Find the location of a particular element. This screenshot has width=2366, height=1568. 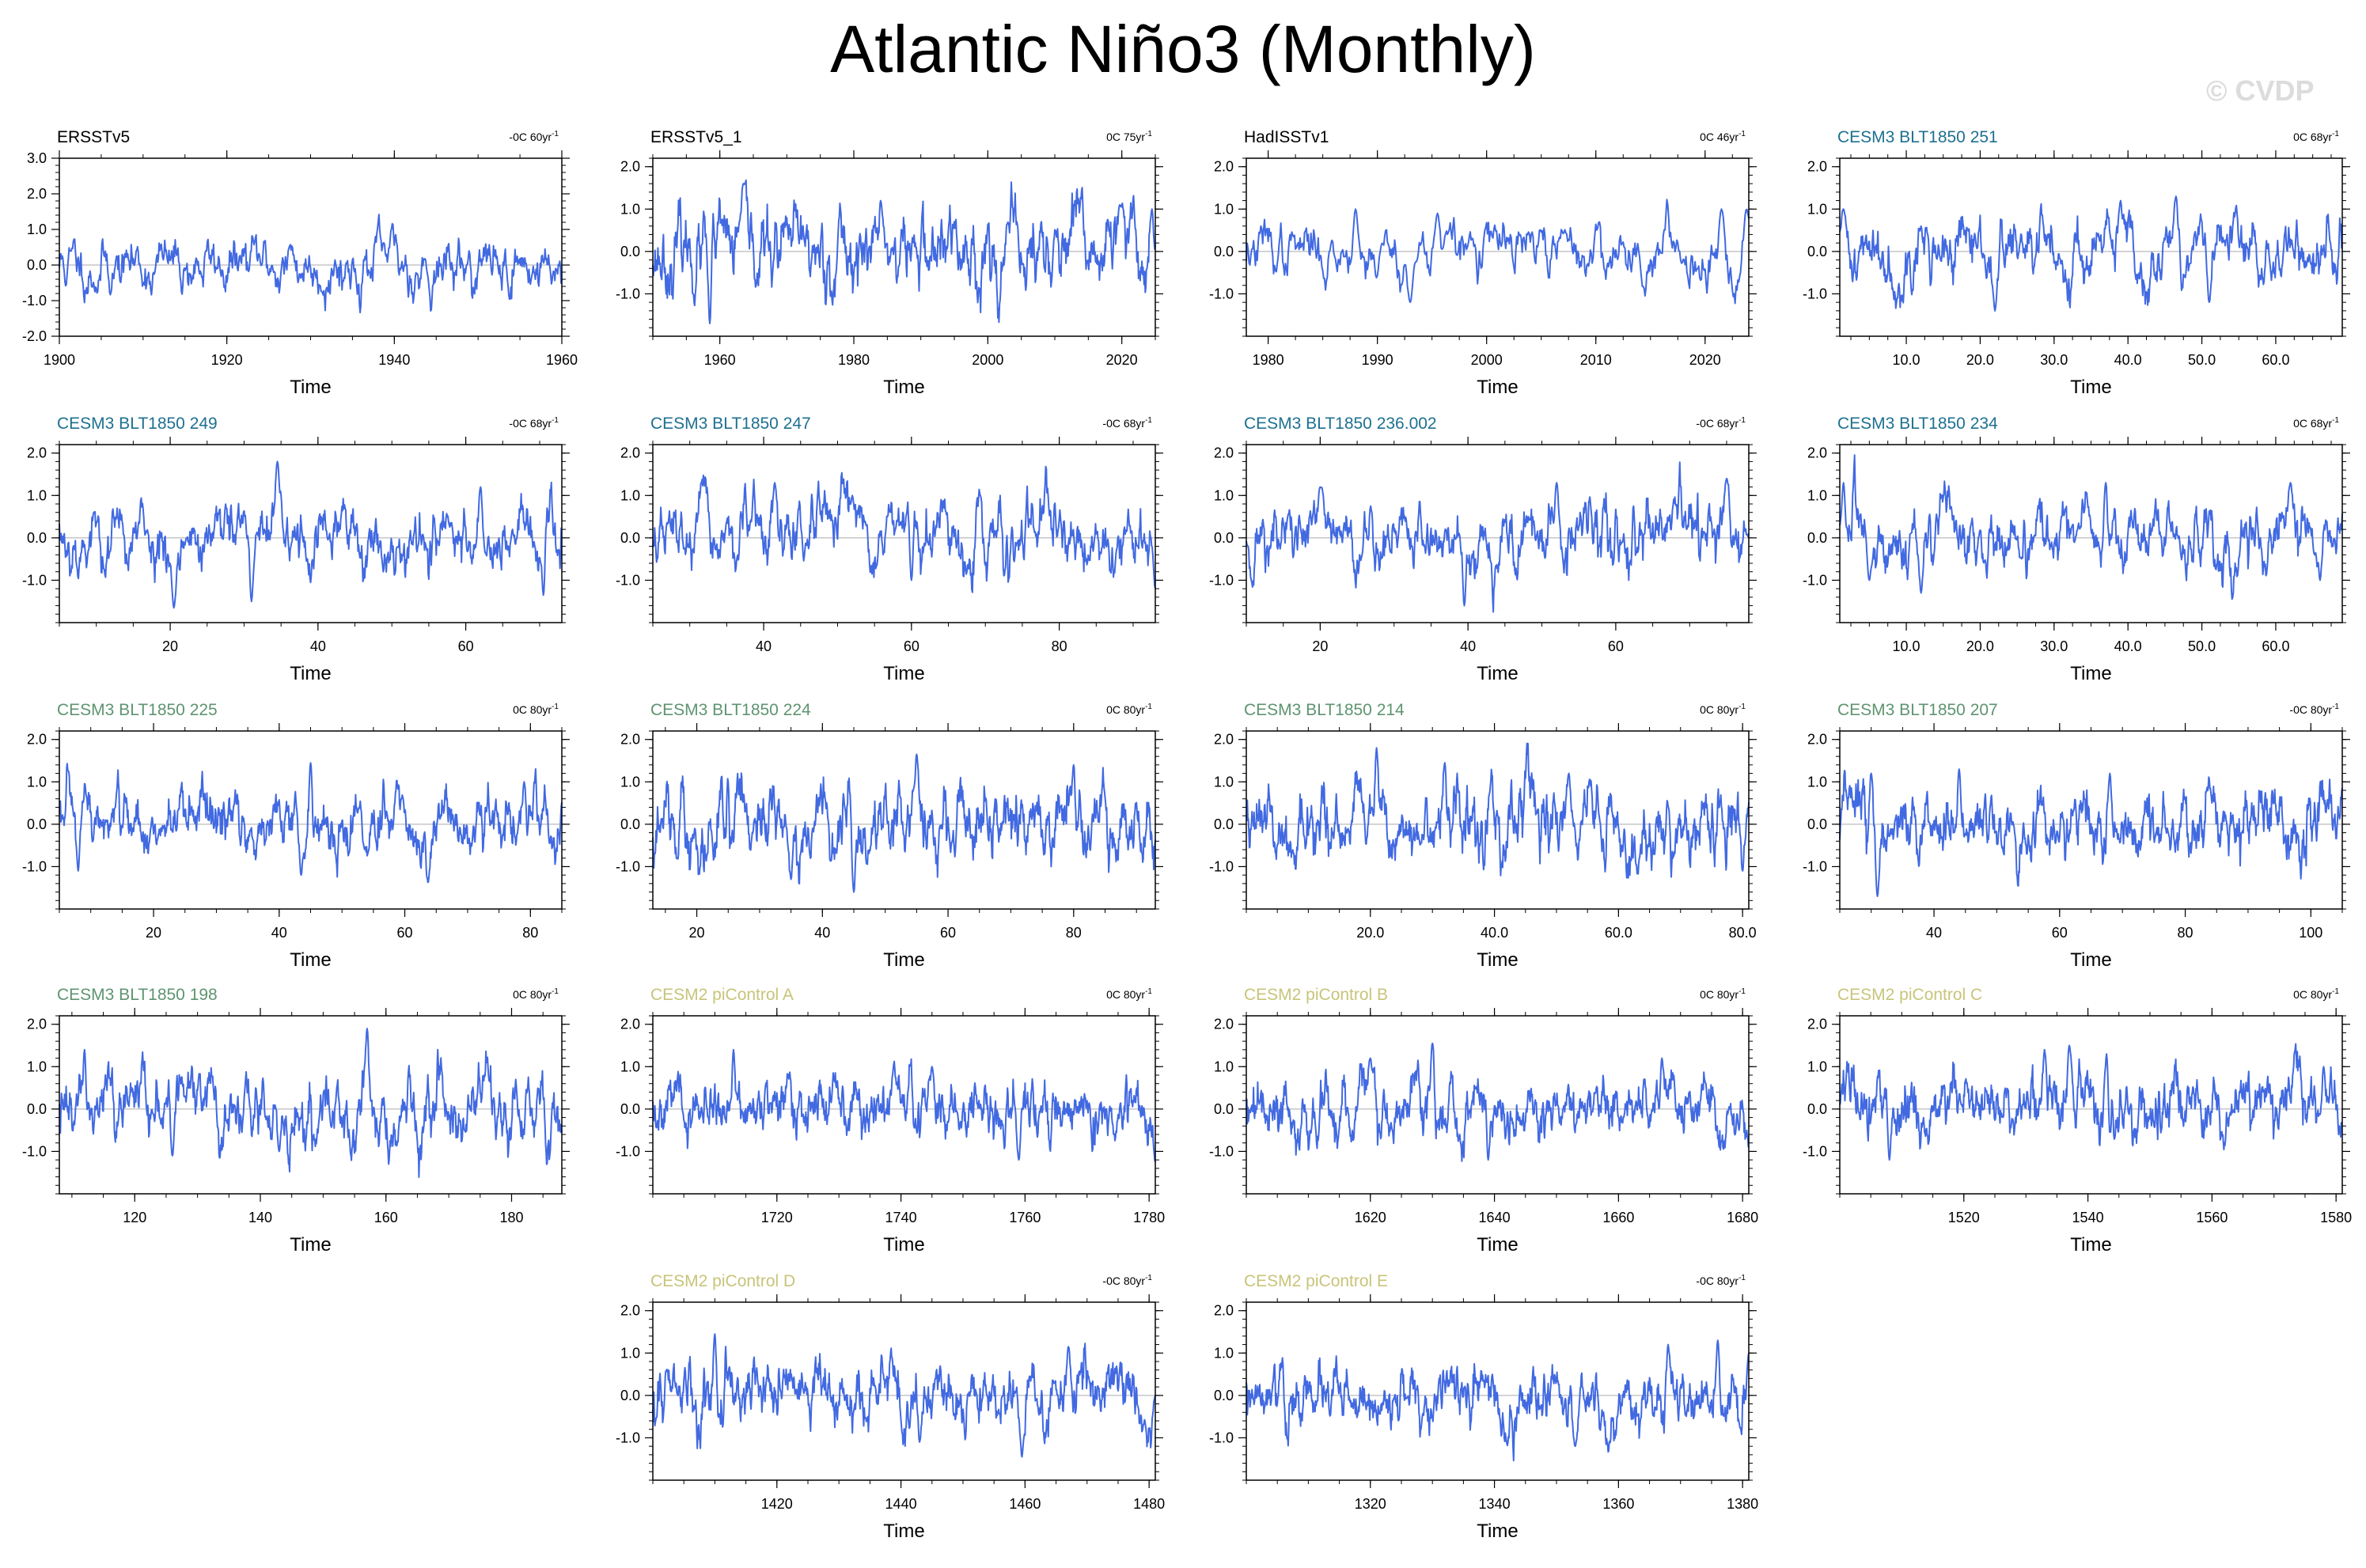

x-tick-label: 100 is located at coordinates (2310, 933).